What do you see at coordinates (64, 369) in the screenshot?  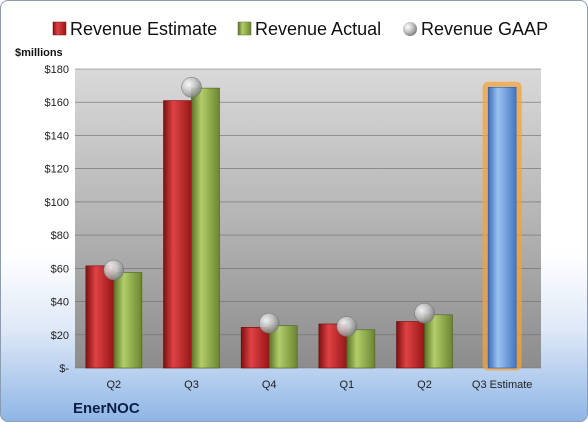 I see `y-tick-label: $-` at bounding box center [64, 369].